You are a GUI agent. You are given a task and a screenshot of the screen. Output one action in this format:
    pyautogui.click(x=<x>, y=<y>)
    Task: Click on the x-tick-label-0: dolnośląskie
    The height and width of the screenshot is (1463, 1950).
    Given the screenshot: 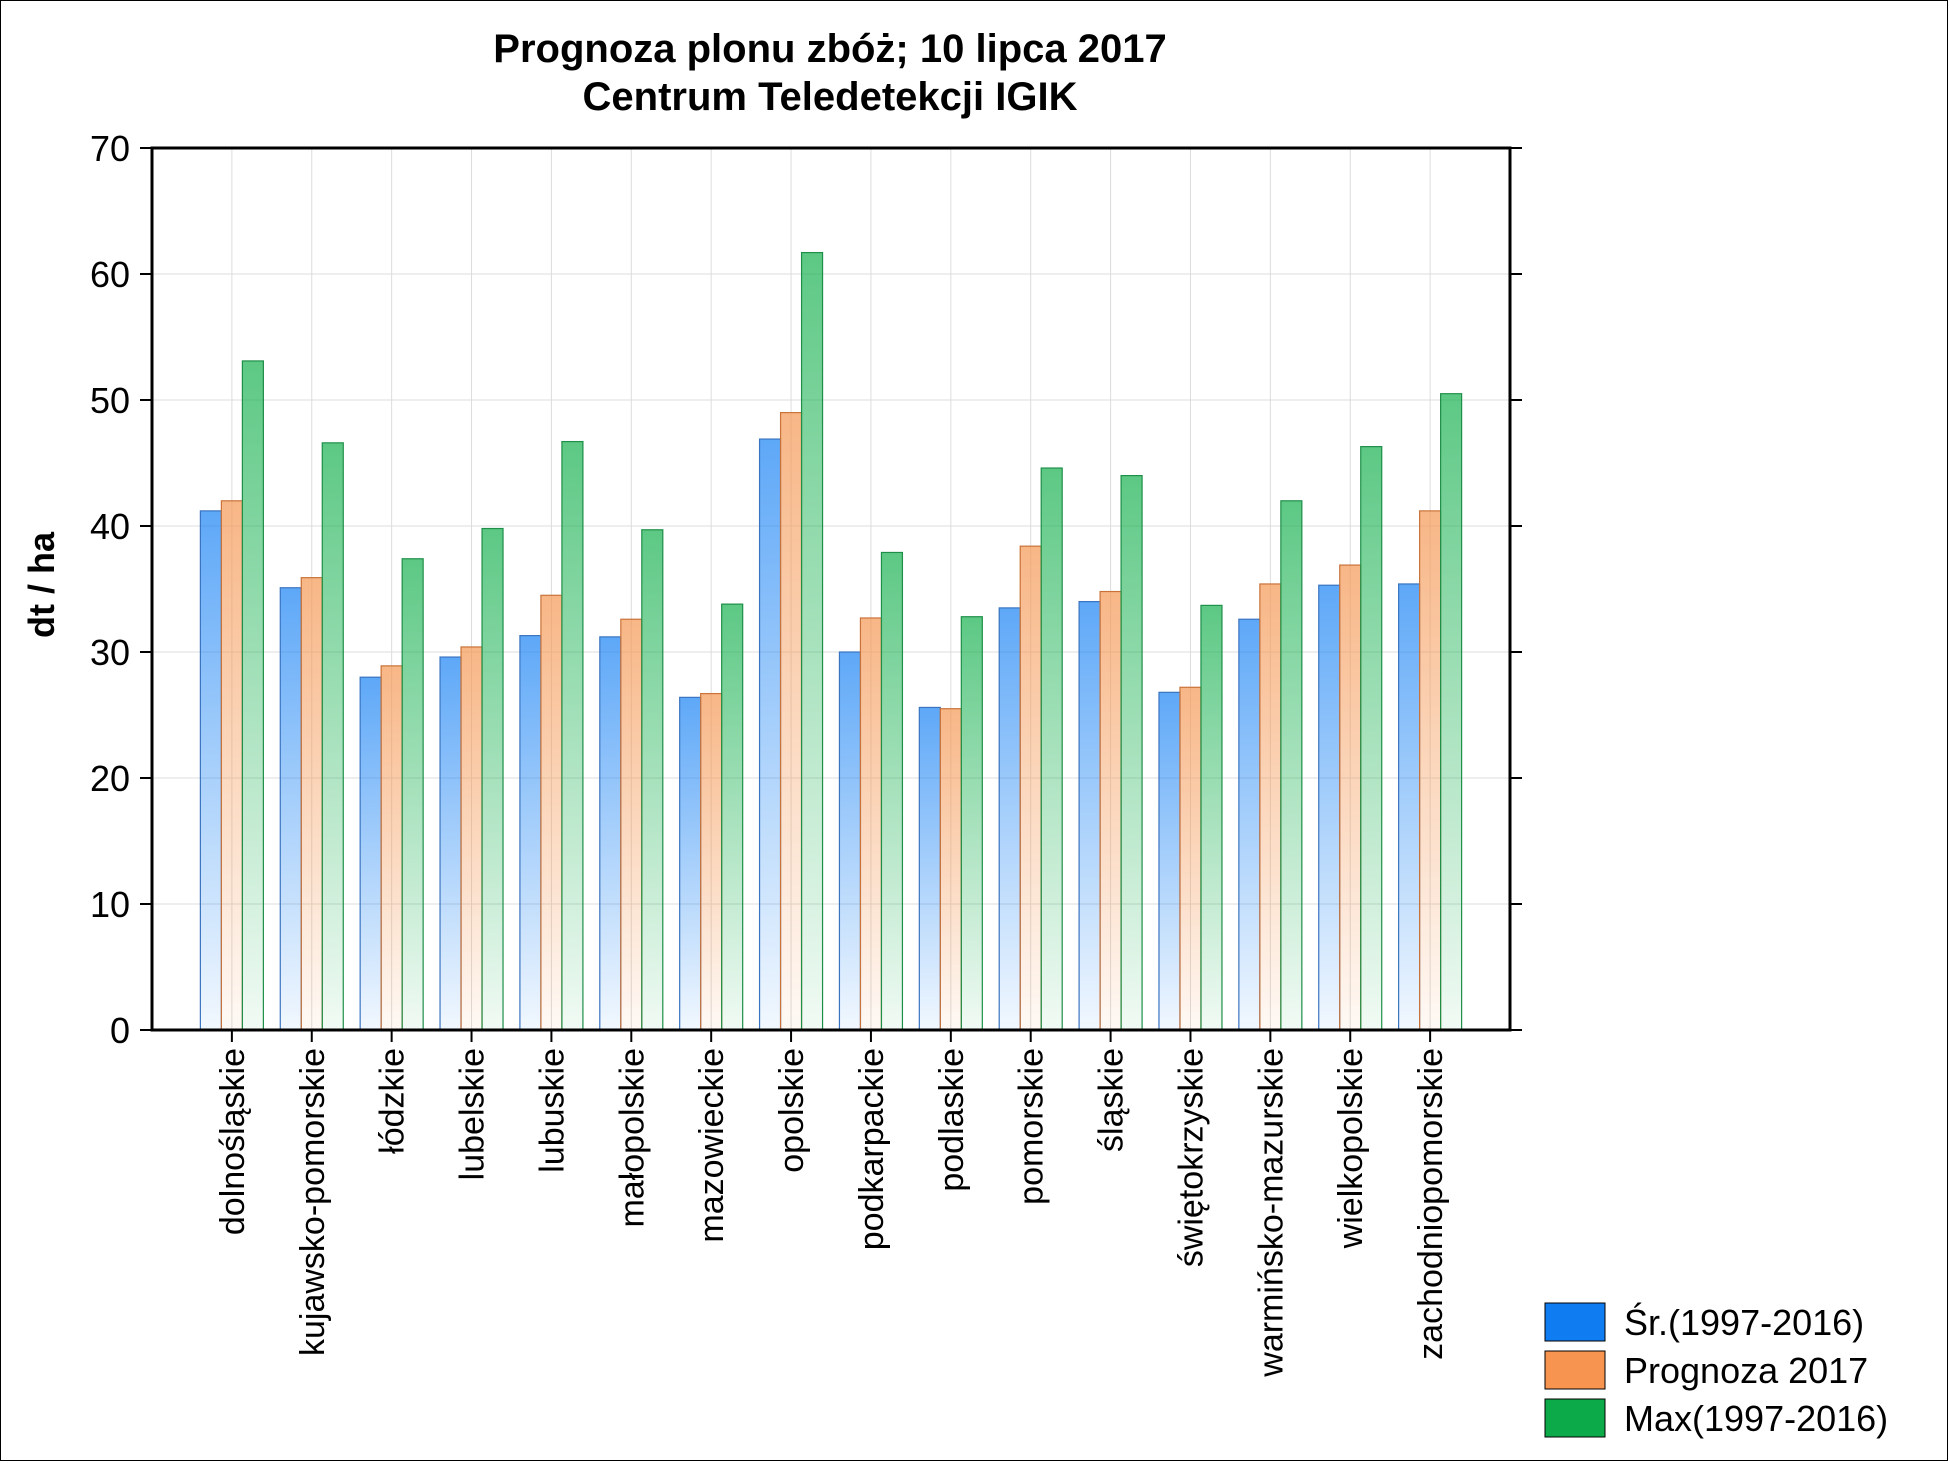 What is the action you would take?
    pyautogui.click(x=233, y=1141)
    